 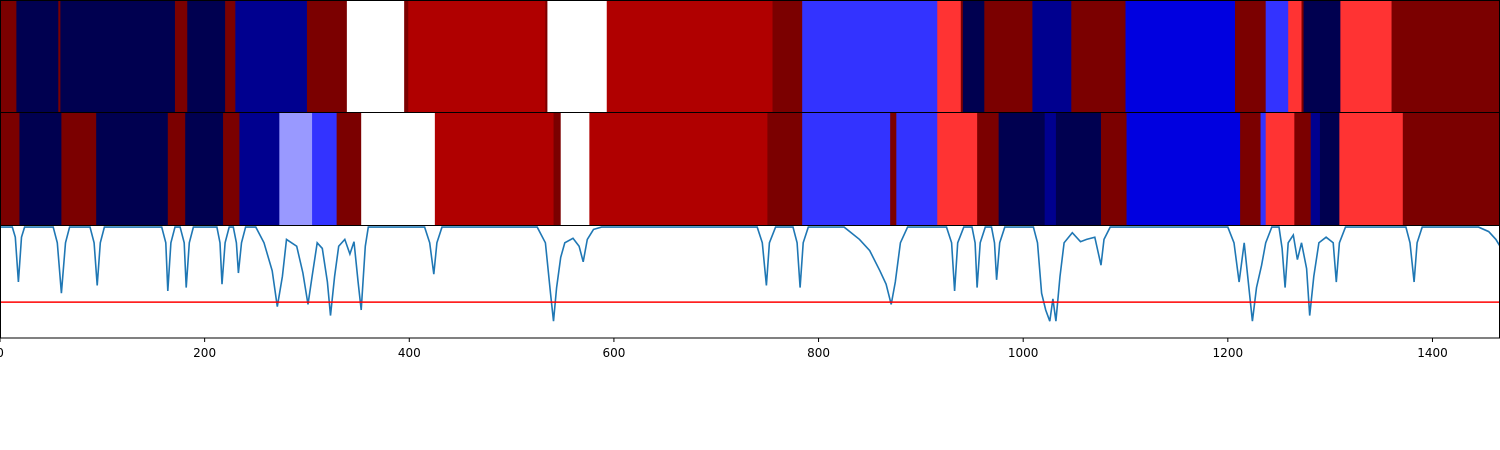 I want to click on x-tick-label-1400: 1400, so click(x=1432, y=353).